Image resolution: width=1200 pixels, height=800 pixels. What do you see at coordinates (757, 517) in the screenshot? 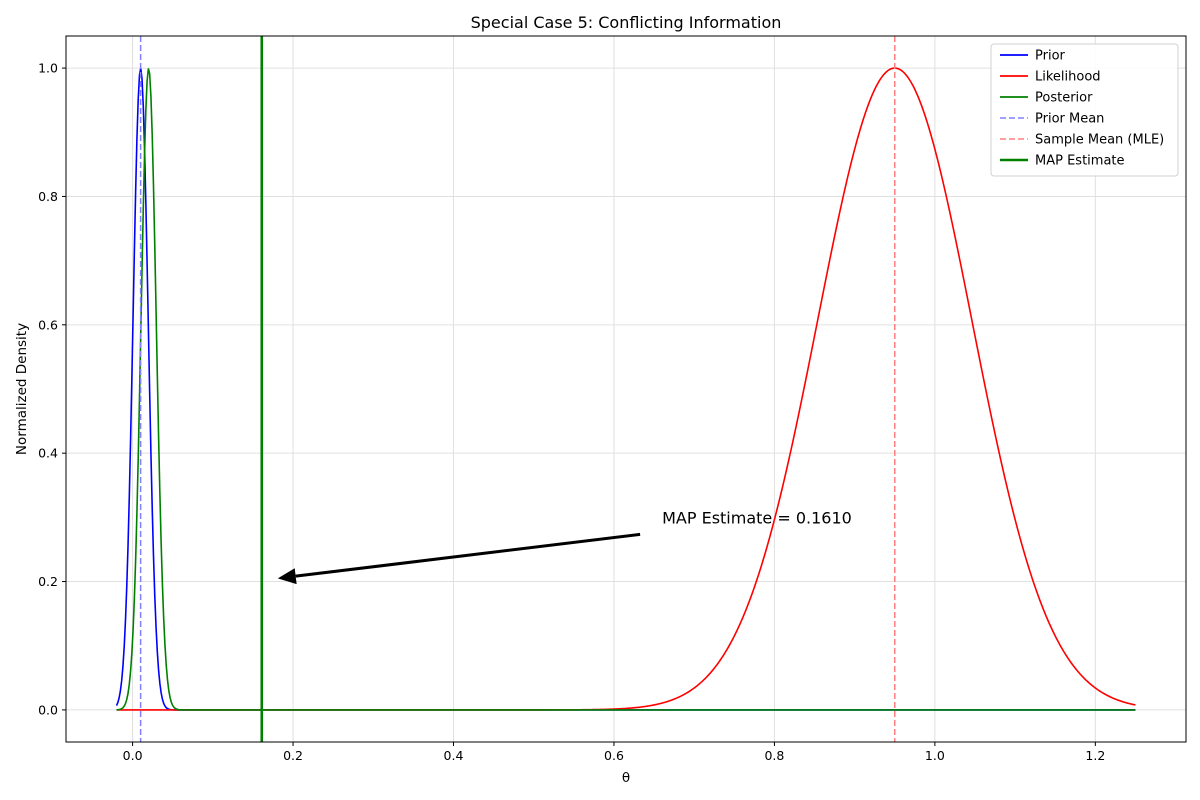
I see `annotation-text: MAP Estimate = 0.1610` at bounding box center [757, 517].